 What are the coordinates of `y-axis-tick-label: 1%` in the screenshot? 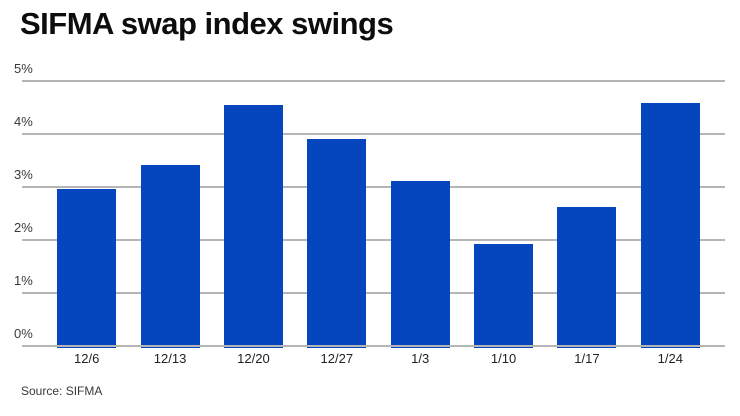 It's located at (23, 280).